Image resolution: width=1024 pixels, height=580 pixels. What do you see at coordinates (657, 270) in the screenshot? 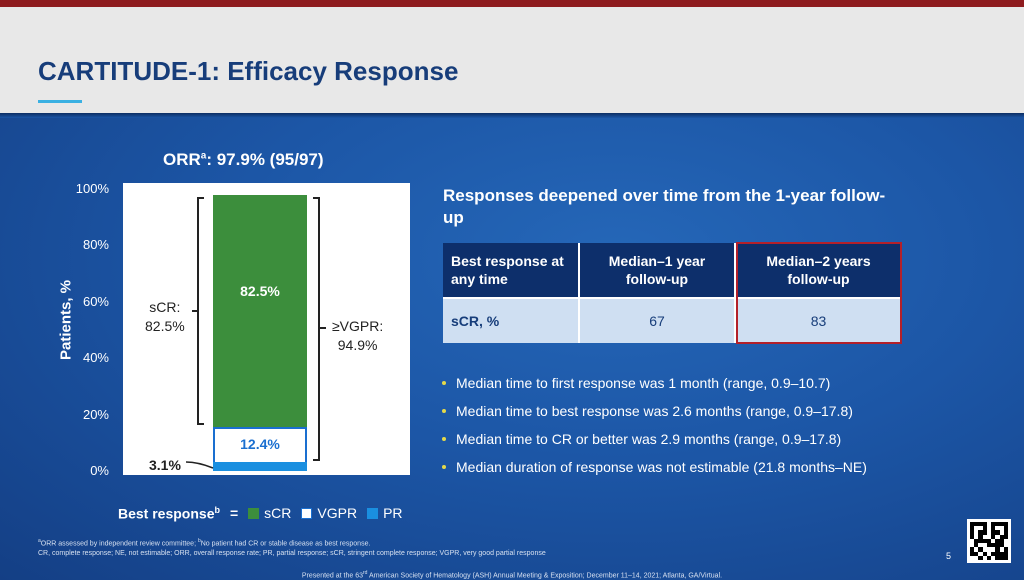
I see `table-header-cell: Median–1 year follow-up` at bounding box center [657, 270].